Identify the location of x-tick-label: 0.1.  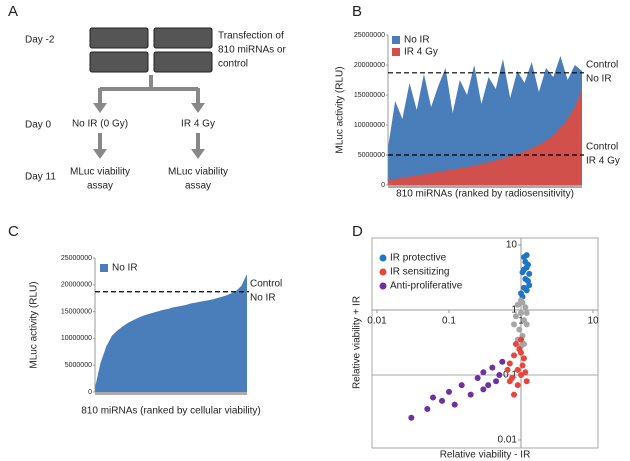
(449, 321).